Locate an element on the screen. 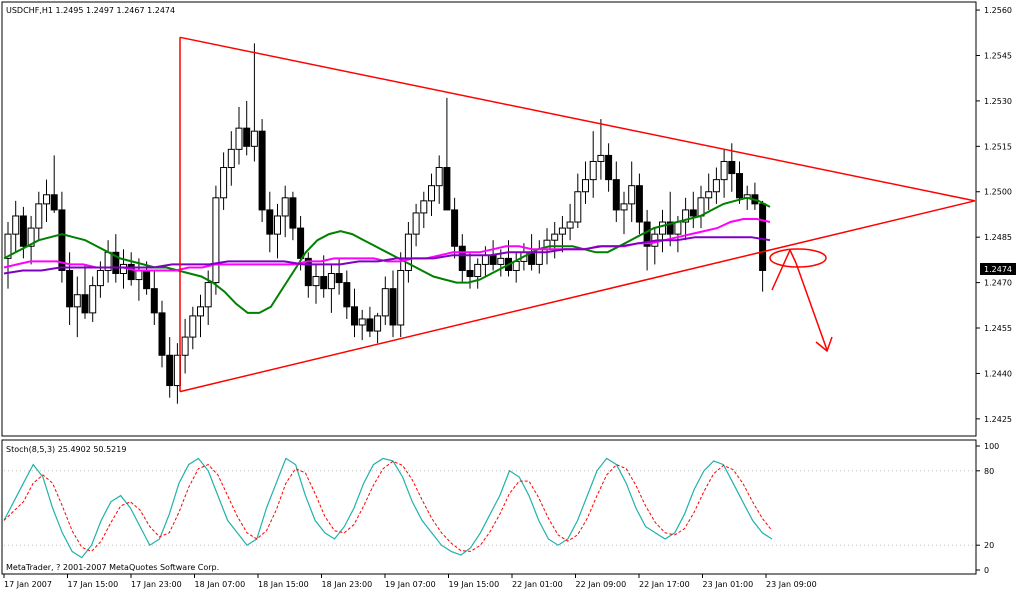  time-tick-label: 18 Jan 07:00 is located at coordinates (220, 584).